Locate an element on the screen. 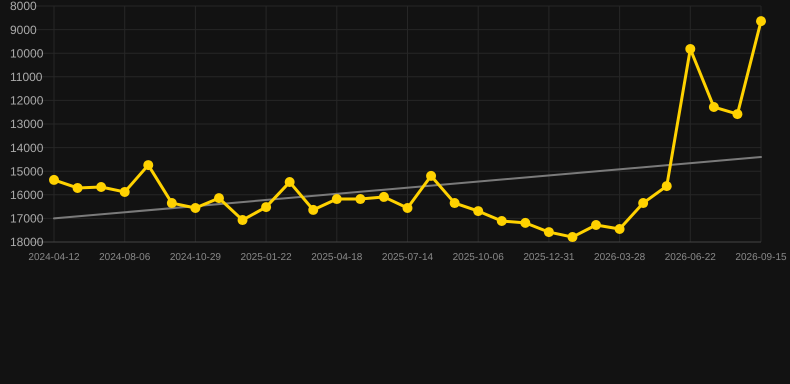  x-tick-label: 2025-01-22 is located at coordinates (266, 257).